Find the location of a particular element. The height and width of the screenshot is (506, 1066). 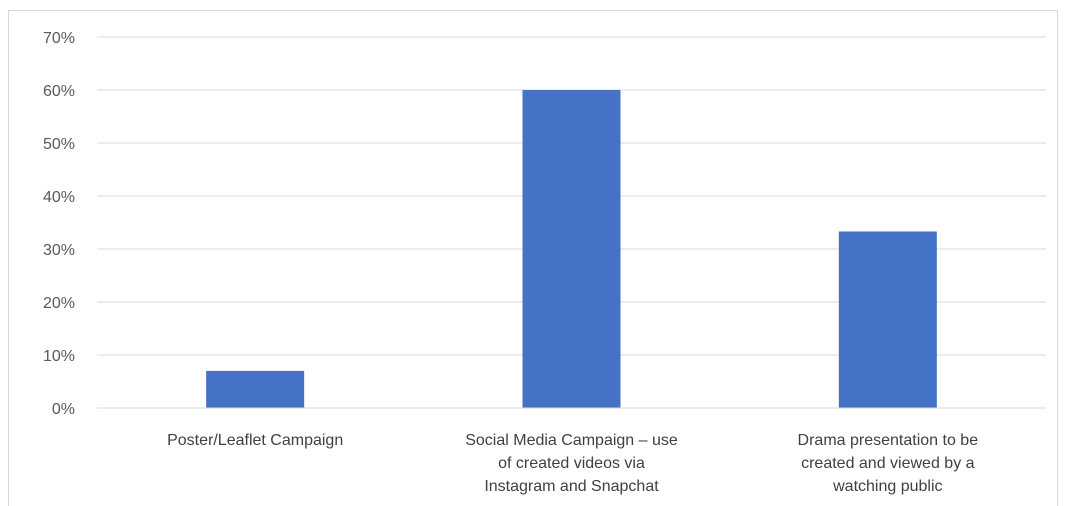

y-tick-label: 20% is located at coordinates (59, 303).